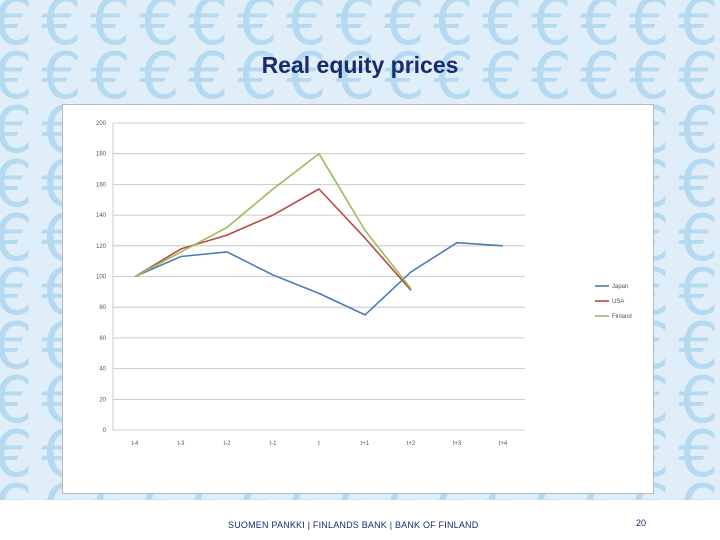 This screenshot has width=720, height=540. I want to click on x-tick-label: t-3, so click(181, 444).